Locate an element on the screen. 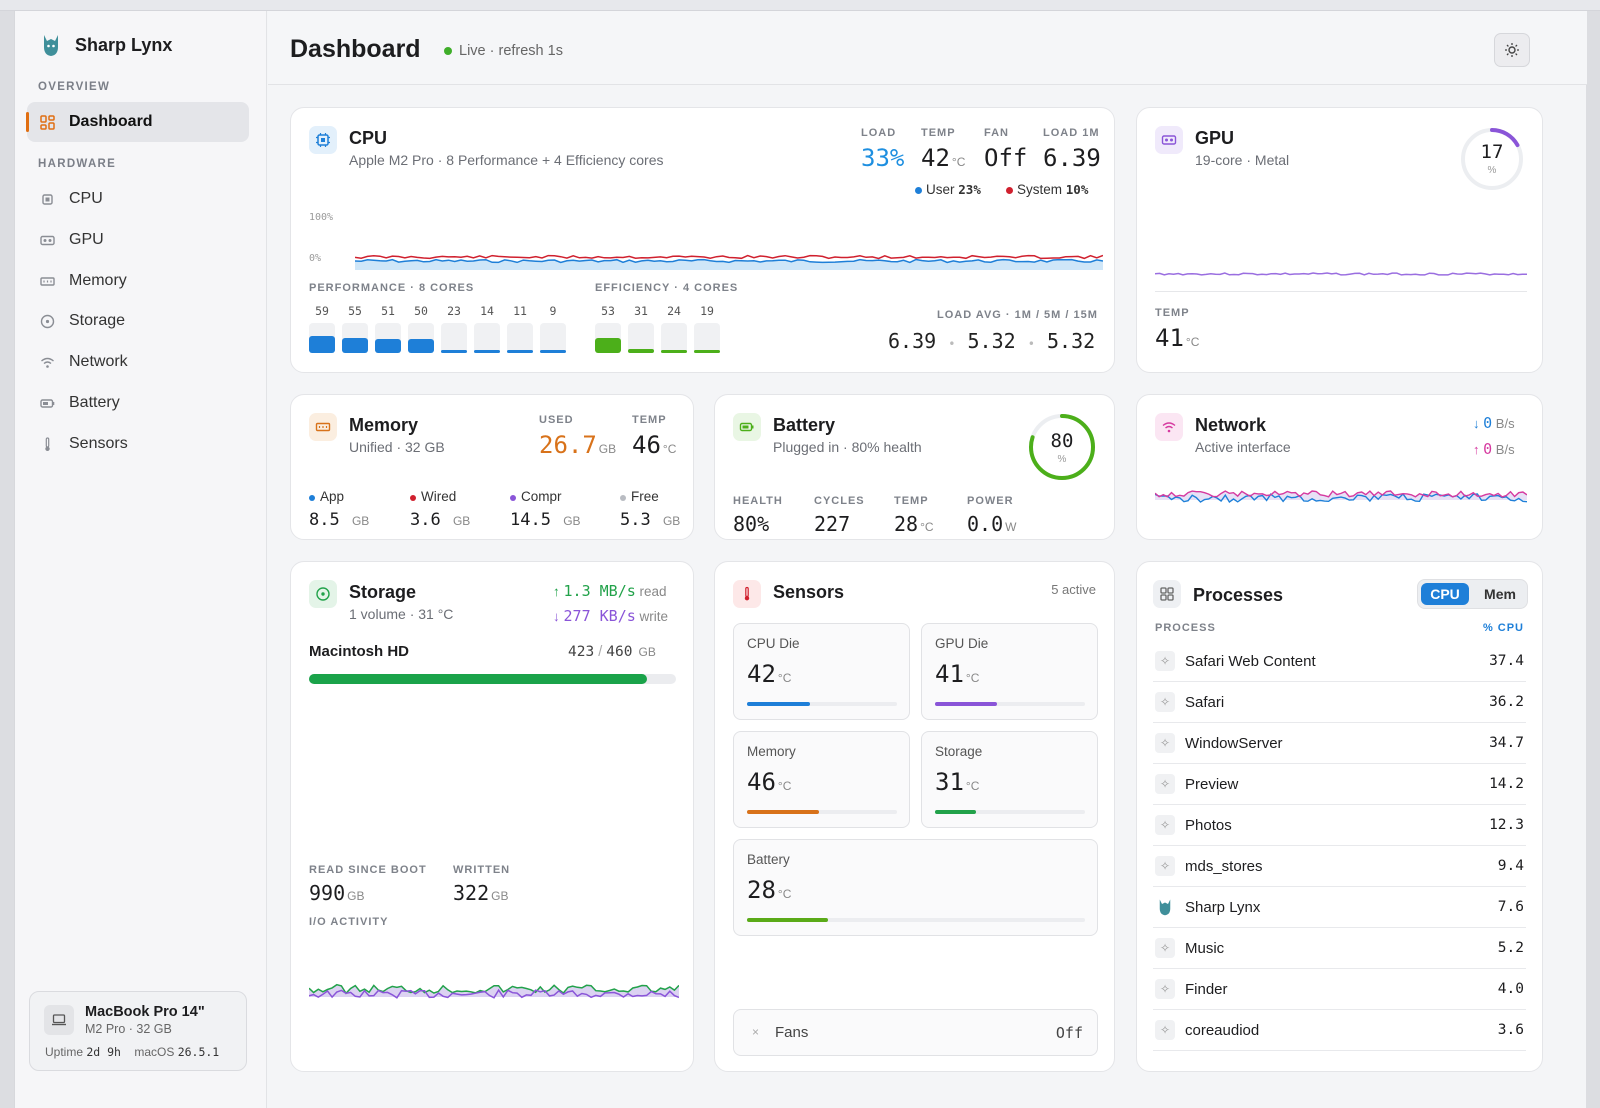 The width and height of the screenshot is (1600, 1108). mem-app-name: App is located at coordinates (332, 496).